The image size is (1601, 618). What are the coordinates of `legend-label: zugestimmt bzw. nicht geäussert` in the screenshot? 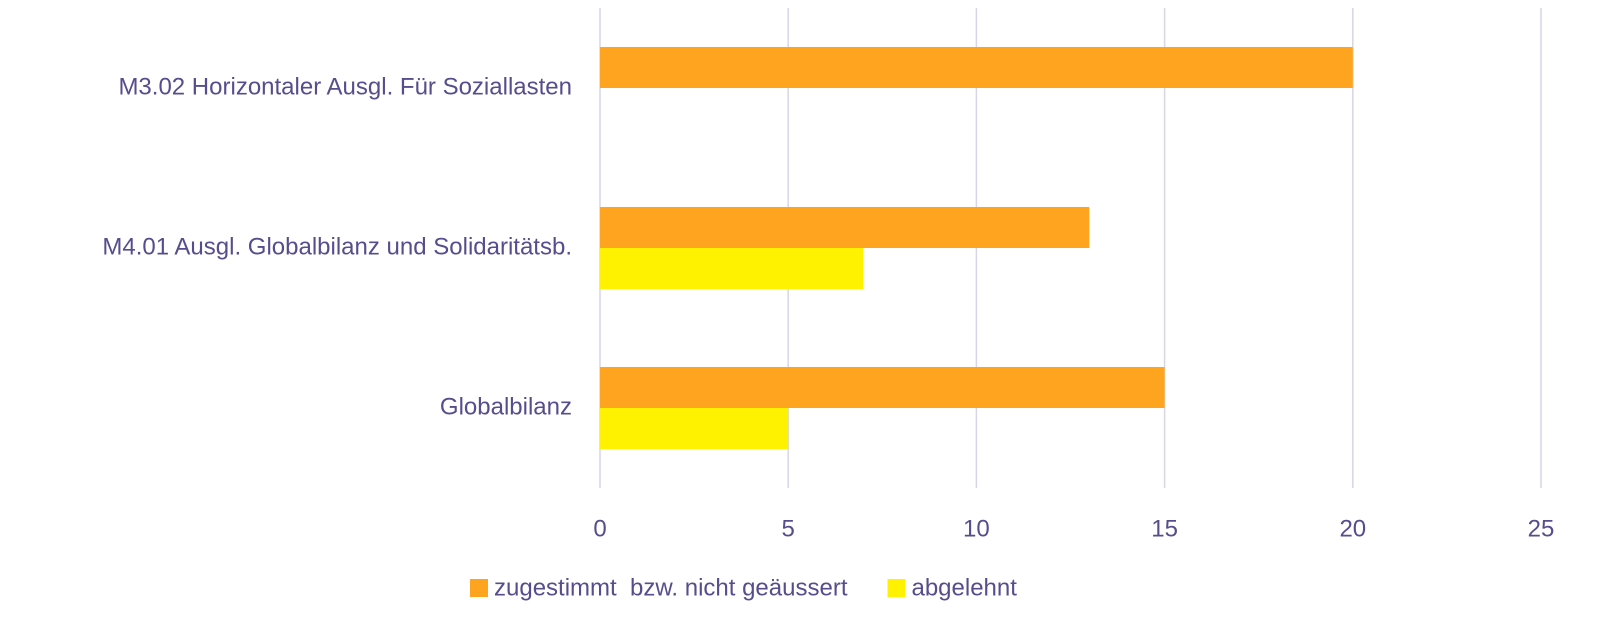 It's located at (671, 587).